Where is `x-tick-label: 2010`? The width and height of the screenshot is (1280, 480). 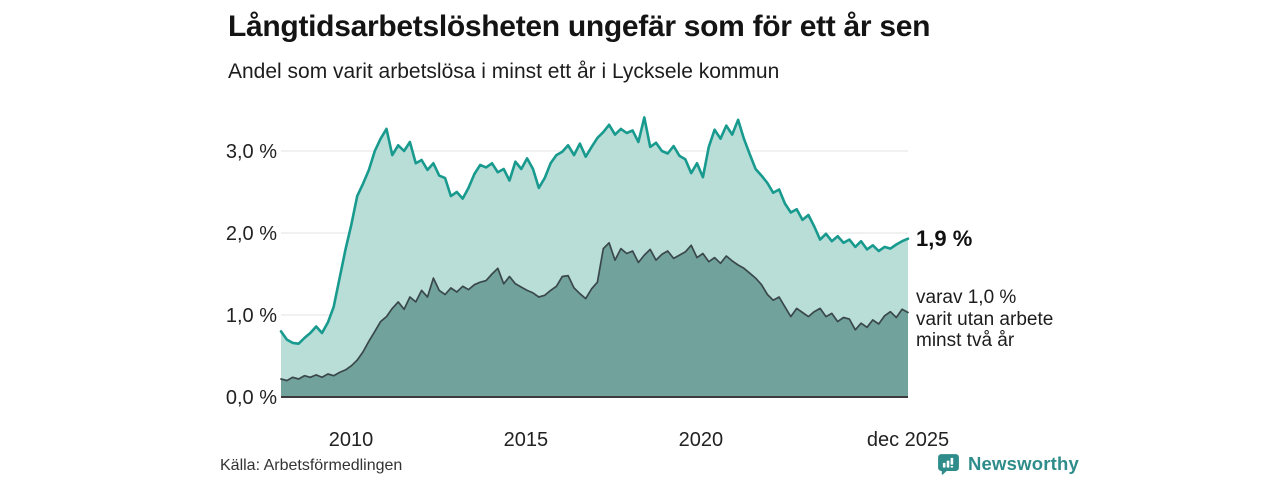
x-tick-label: 2010 is located at coordinates (351, 440).